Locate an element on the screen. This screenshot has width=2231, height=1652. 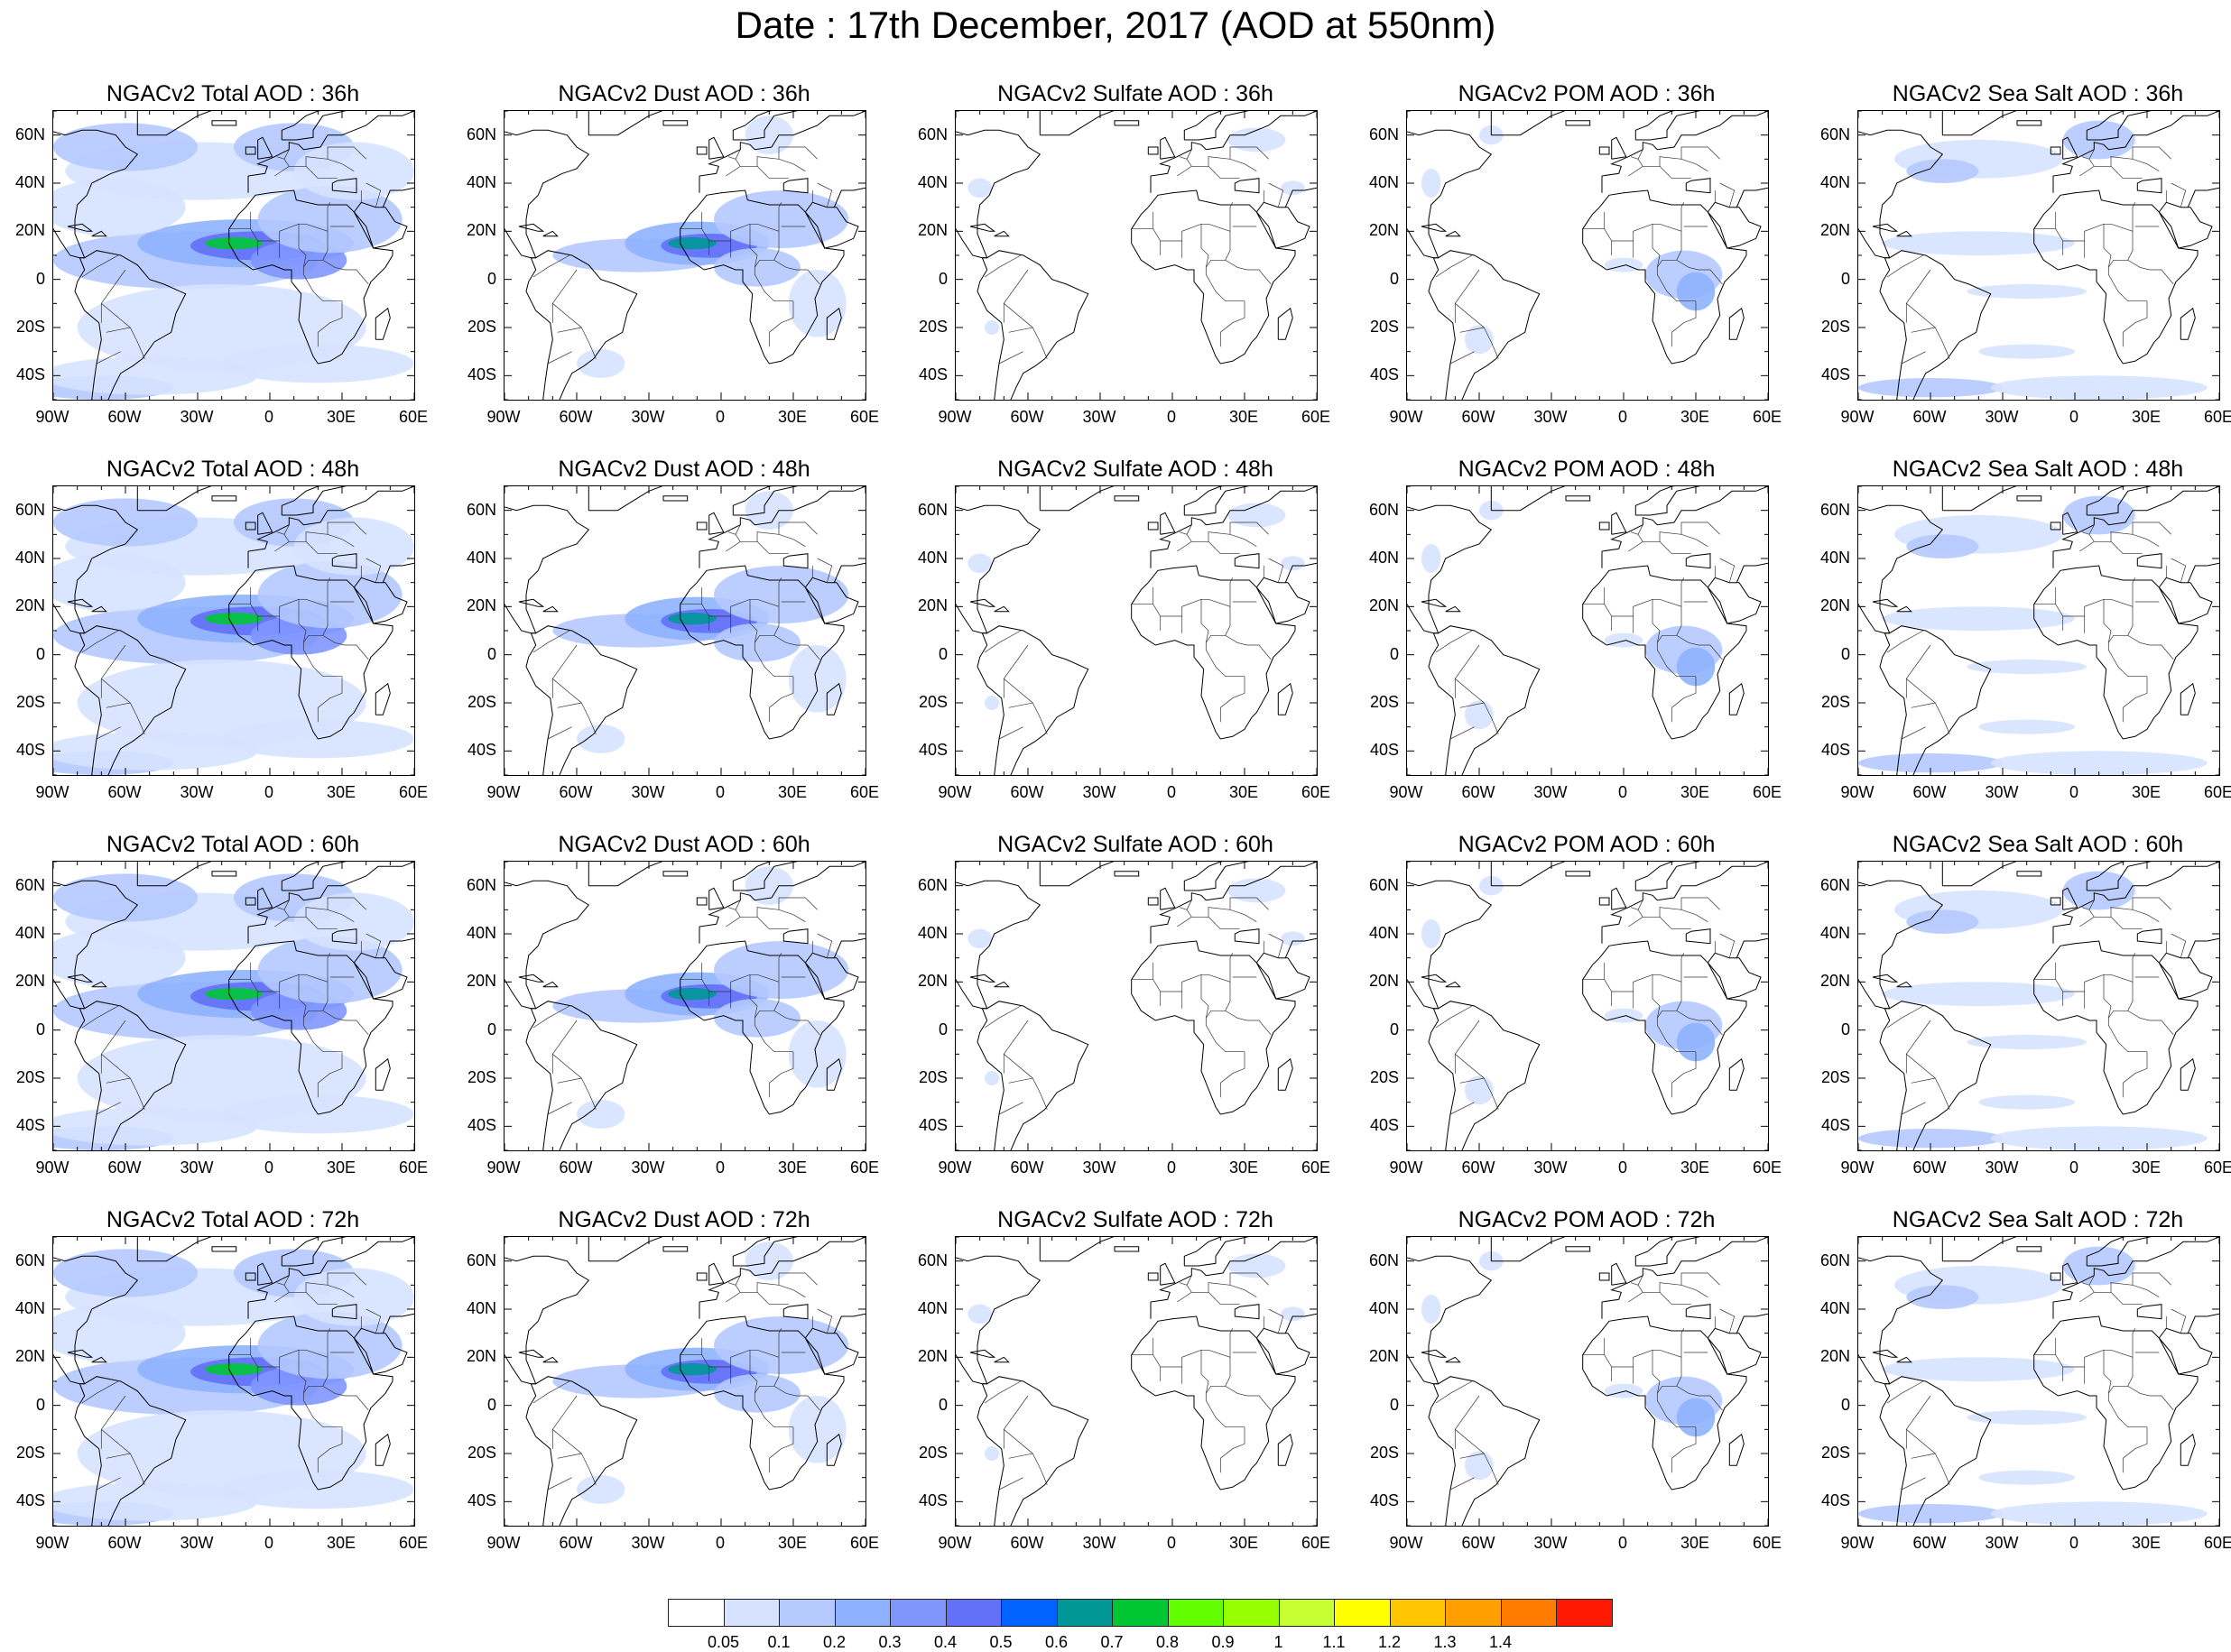
colorbar-label: 0.4 is located at coordinates (945, 1642).